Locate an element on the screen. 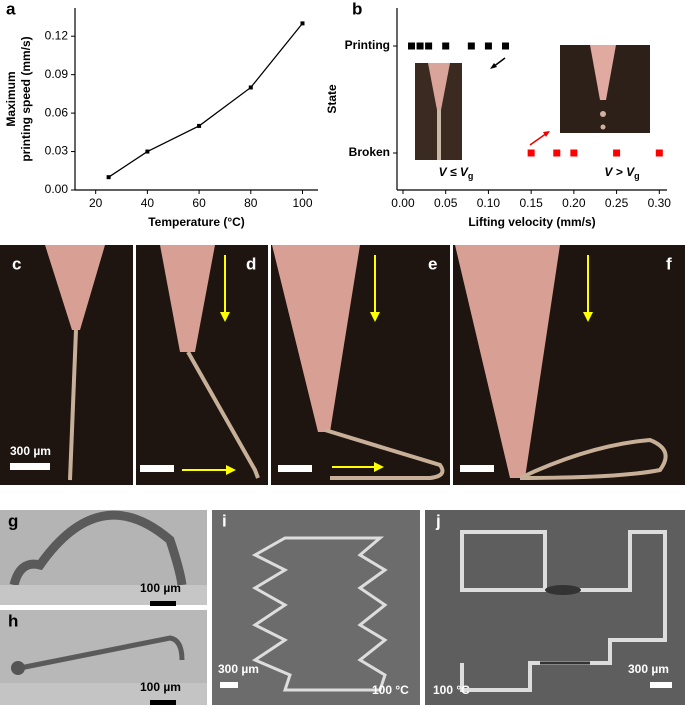  panel-label: c is located at coordinates (16, 263).